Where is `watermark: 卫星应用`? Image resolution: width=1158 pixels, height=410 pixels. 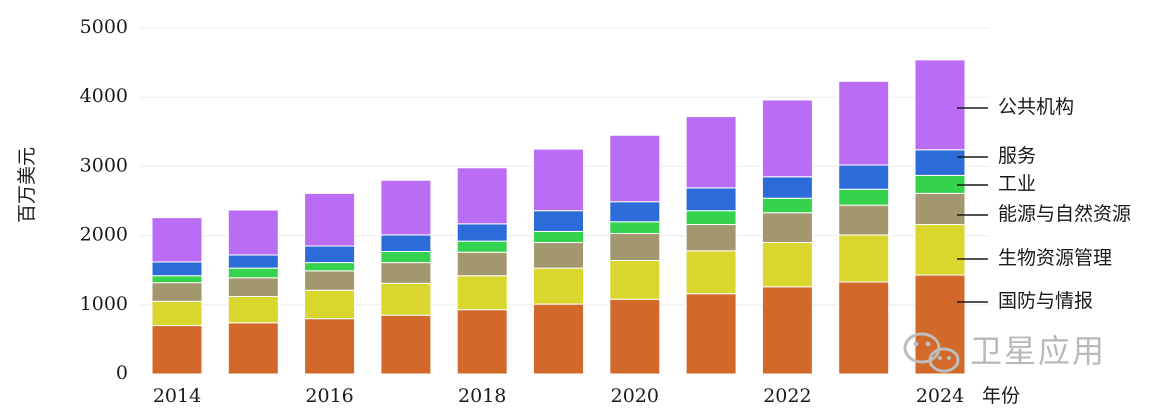 watermark: 卫星应用 is located at coordinates (1004, 352).